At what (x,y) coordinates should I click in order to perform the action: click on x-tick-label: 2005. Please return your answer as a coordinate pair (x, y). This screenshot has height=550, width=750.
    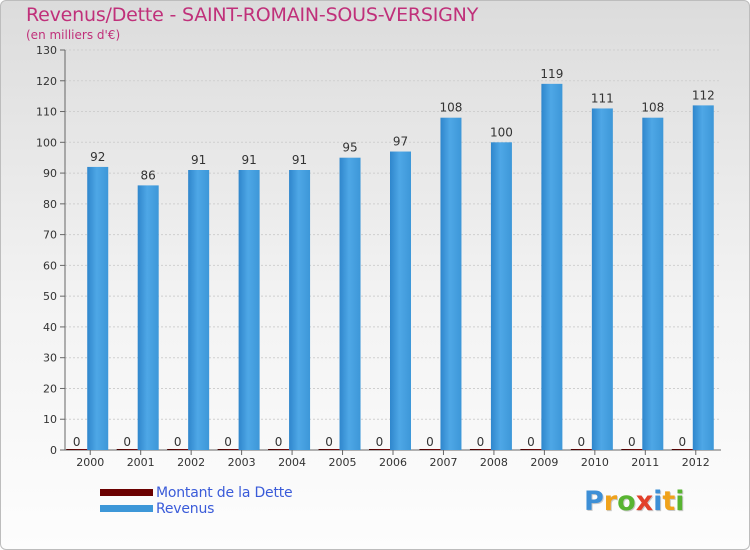
    Looking at the image, I should click on (343, 462).